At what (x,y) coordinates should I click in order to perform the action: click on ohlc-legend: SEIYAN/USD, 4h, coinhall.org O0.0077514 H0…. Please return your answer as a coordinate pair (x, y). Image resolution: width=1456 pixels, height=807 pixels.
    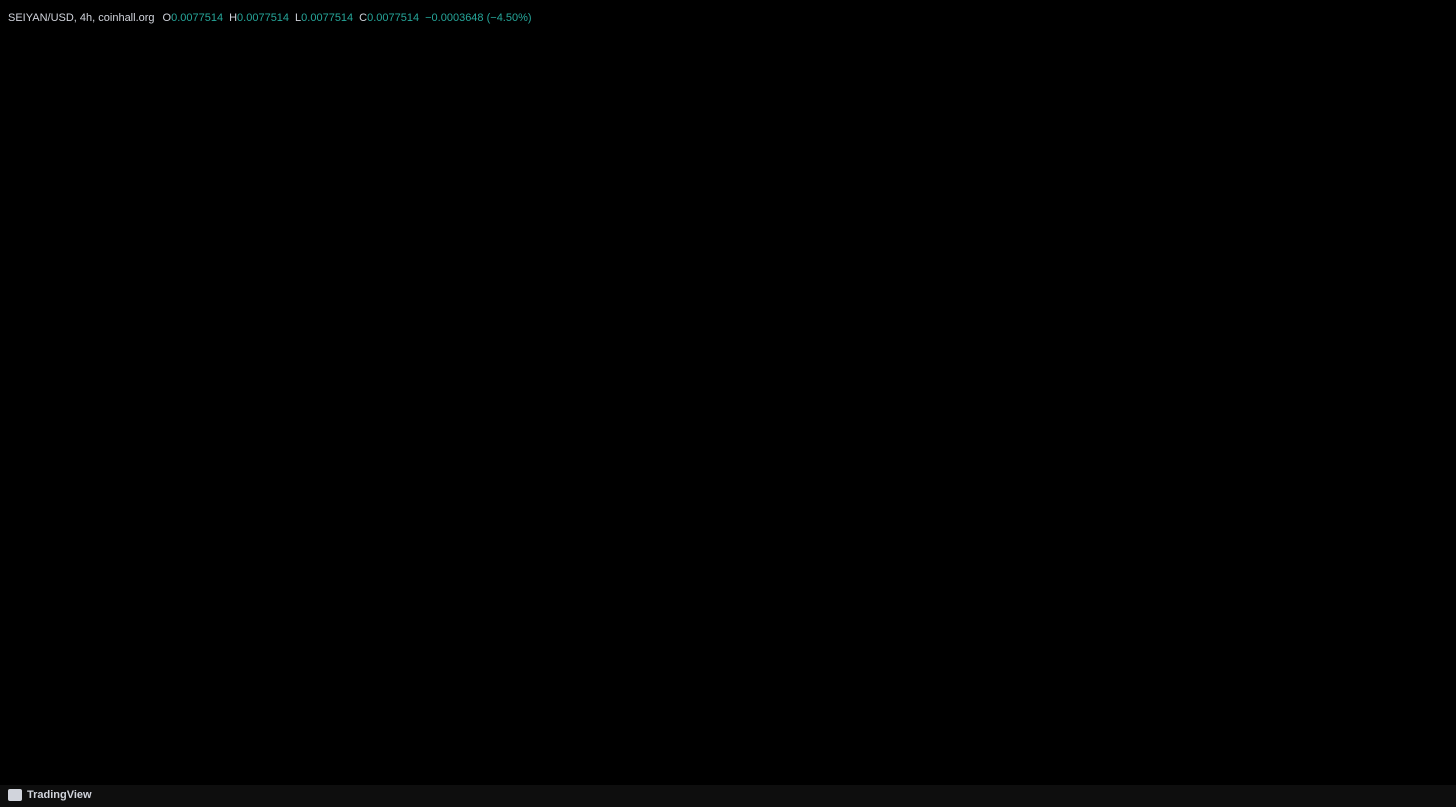
    Looking at the image, I should click on (273, 18).